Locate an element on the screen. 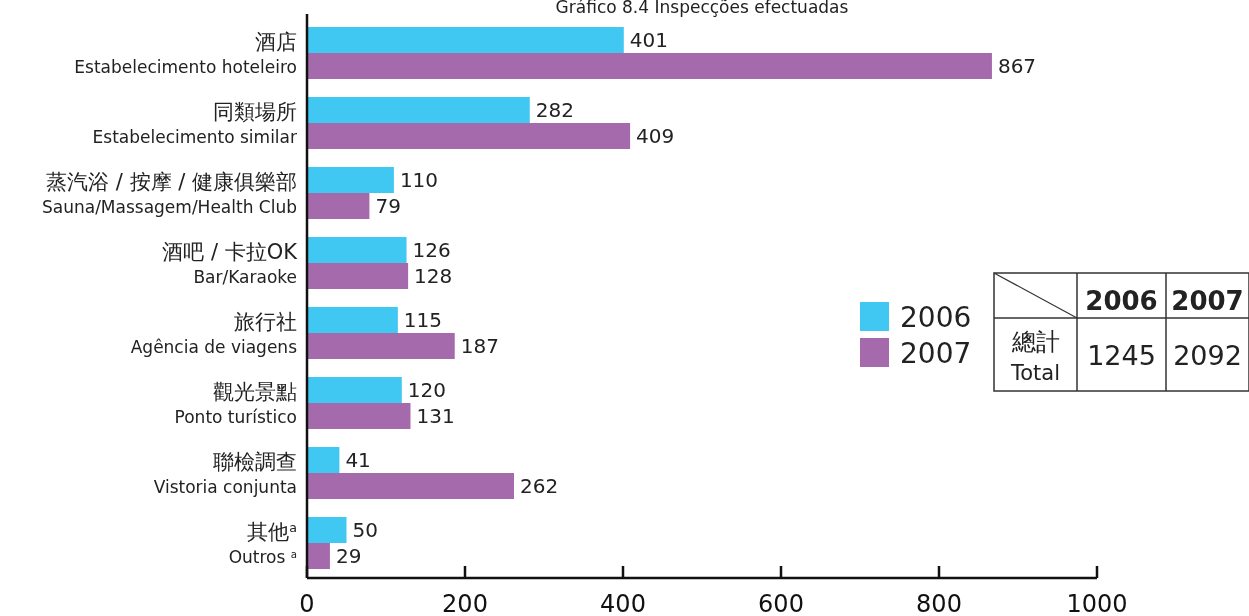 The height and width of the screenshot is (616, 1249). data-label: 41 is located at coordinates (358, 460).